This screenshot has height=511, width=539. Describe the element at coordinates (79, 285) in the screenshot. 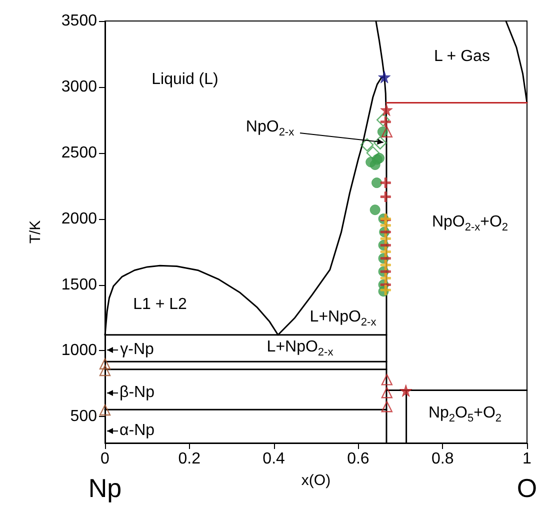

I see `y-tick-label: 1500` at that location.